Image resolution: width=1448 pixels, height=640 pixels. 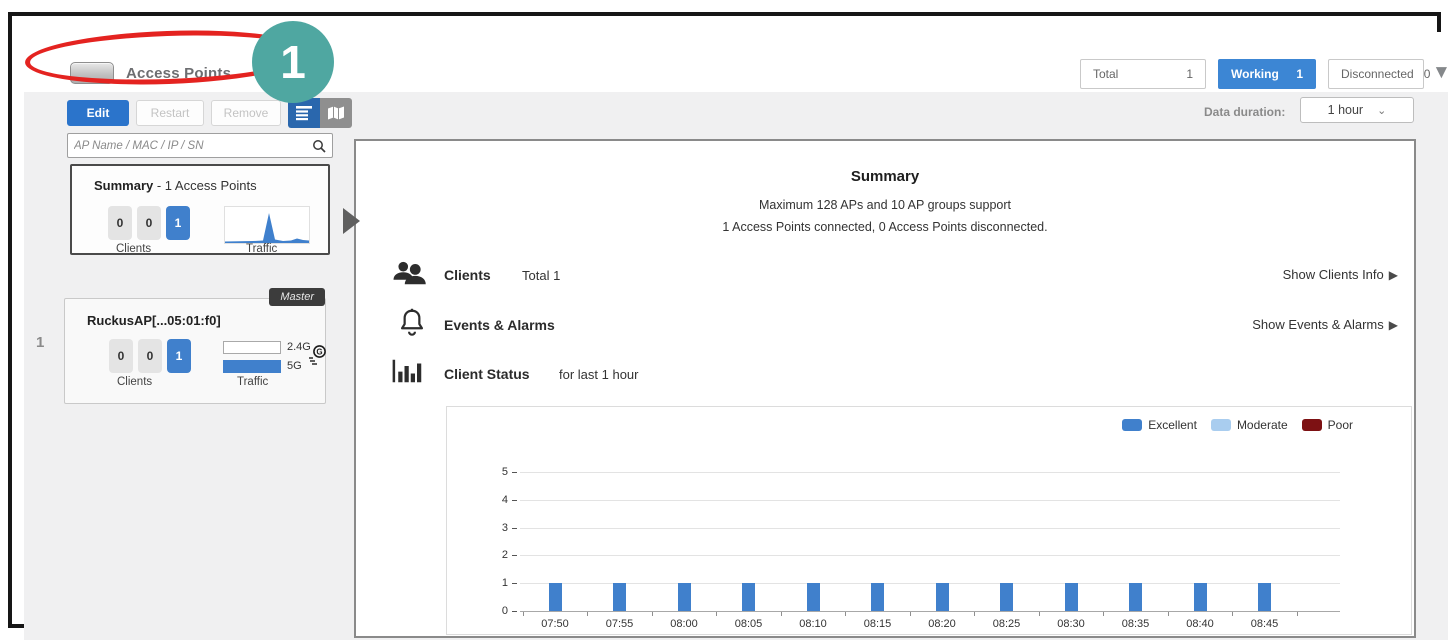 What do you see at coordinates (555, 624) in the screenshot?
I see `x-axis-label: 07:50` at bounding box center [555, 624].